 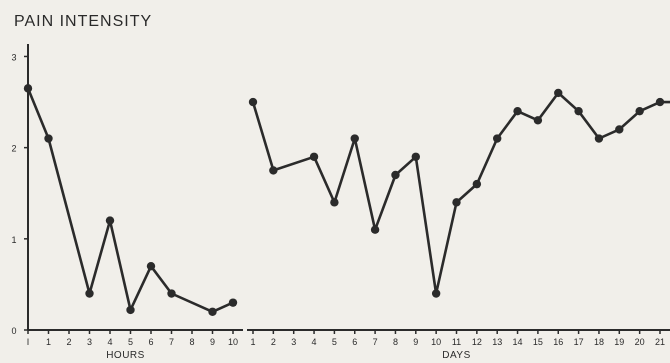 What do you see at coordinates (13, 240) in the screenshot?
I see `y-tick-label: 1` at bounding box center [13, 240].